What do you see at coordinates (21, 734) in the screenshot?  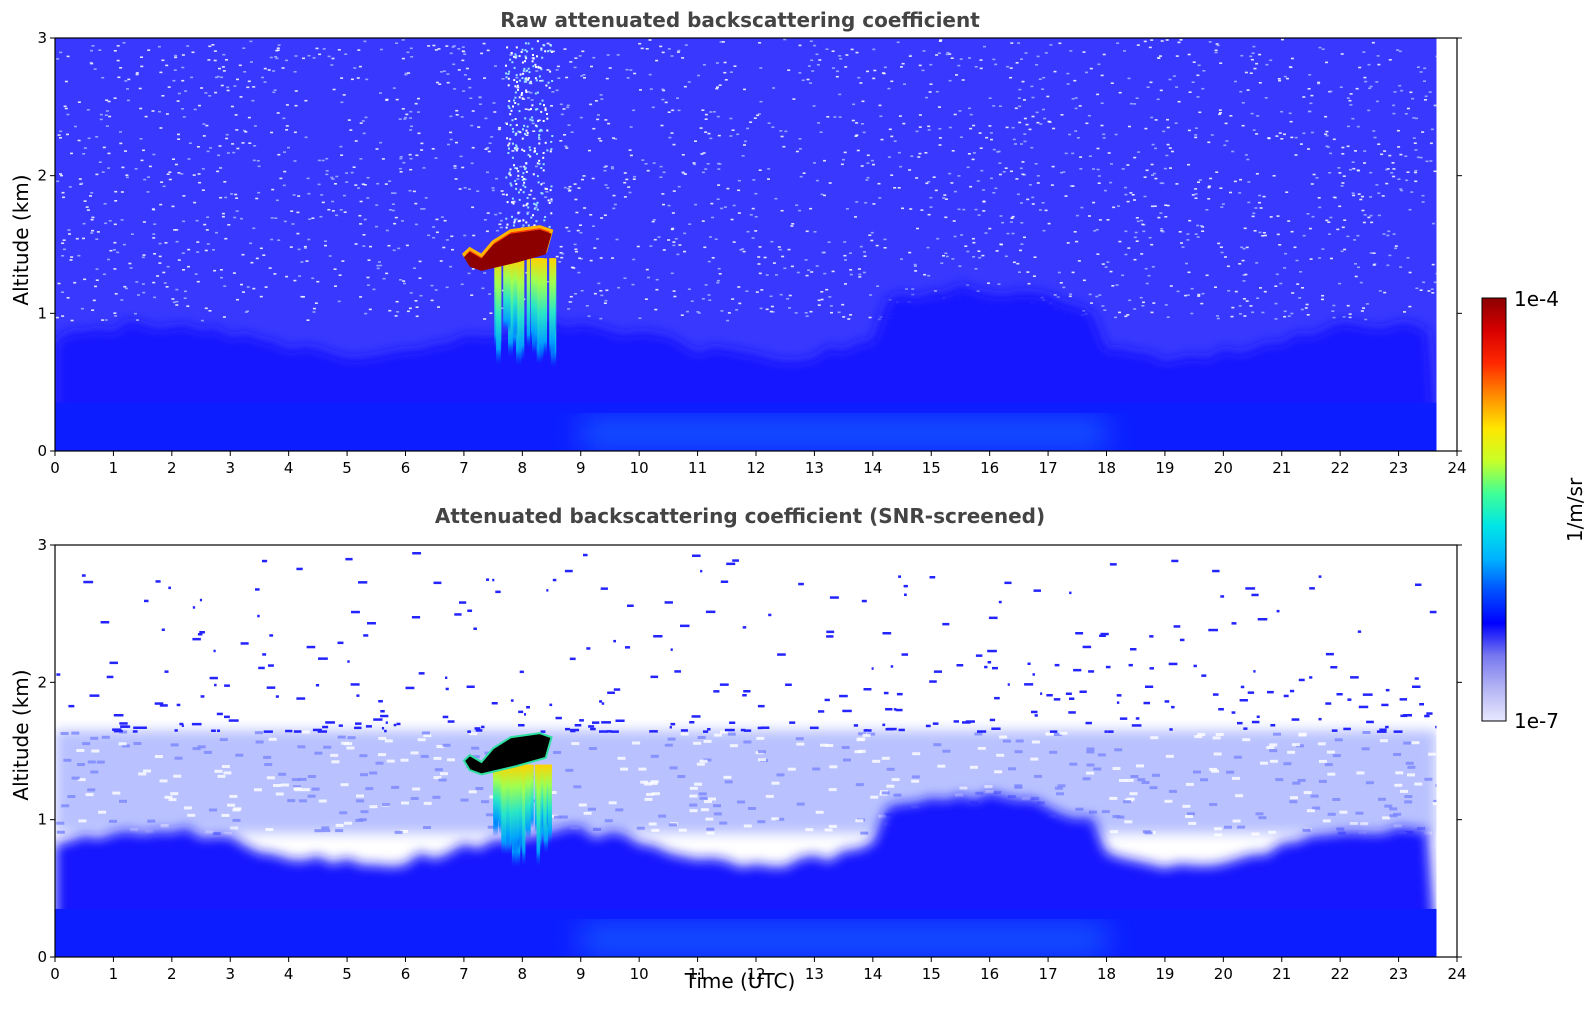 I see `panel-snr-ylabel: Altitude (km)` at bounding box center [21, 734].